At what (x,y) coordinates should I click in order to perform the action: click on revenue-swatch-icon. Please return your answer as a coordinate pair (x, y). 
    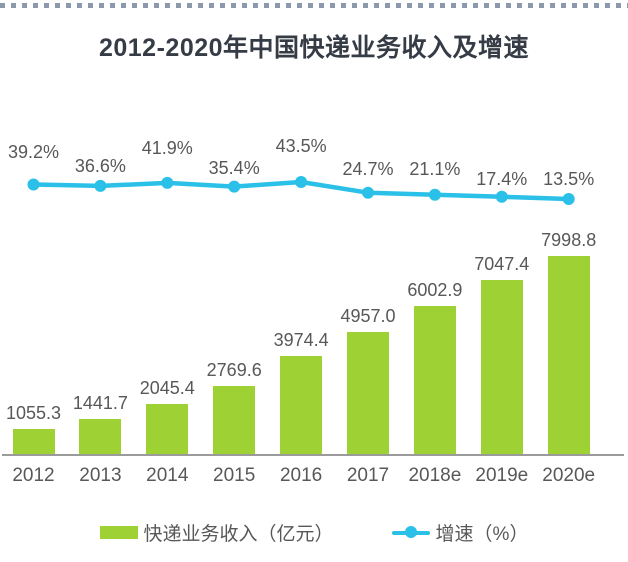
    Looking at the image, I should click on (118, 532).